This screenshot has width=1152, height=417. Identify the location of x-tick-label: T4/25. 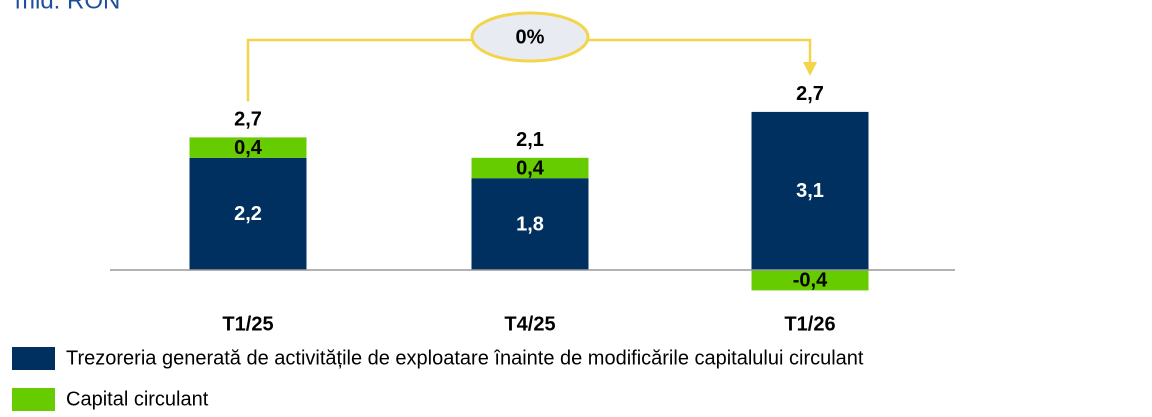
(529, 324).